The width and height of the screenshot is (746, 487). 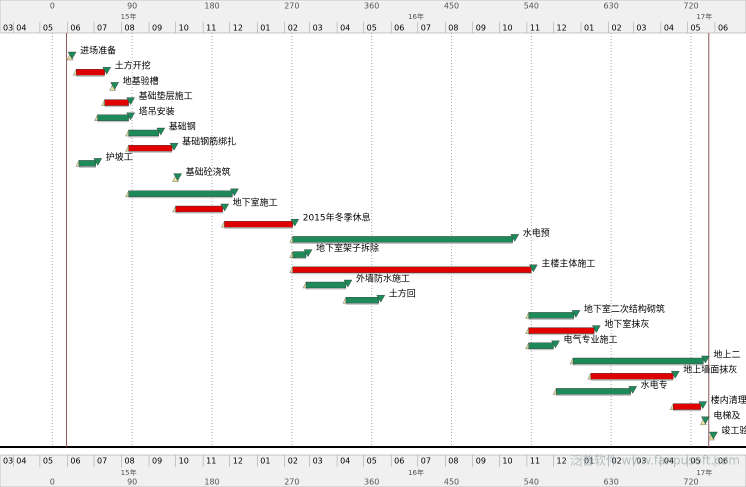 What do you see at coordinates (704, 16) in the screenshot?
I see `year-label: 17年` at bounding box center [704, 16].